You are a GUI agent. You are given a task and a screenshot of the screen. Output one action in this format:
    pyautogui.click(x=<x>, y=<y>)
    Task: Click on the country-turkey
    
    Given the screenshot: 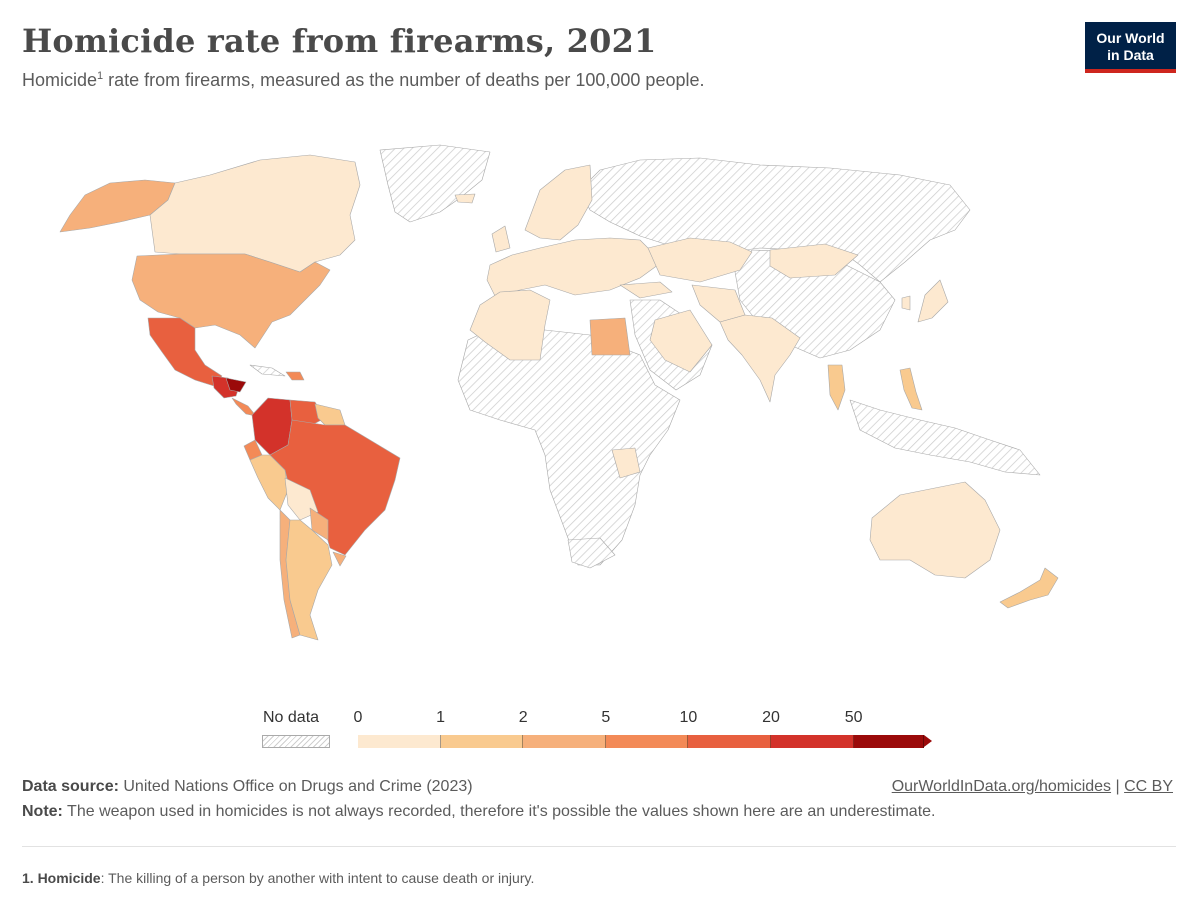 What is the action you would take?
    pyautogui.click(x=646, y=290)
    